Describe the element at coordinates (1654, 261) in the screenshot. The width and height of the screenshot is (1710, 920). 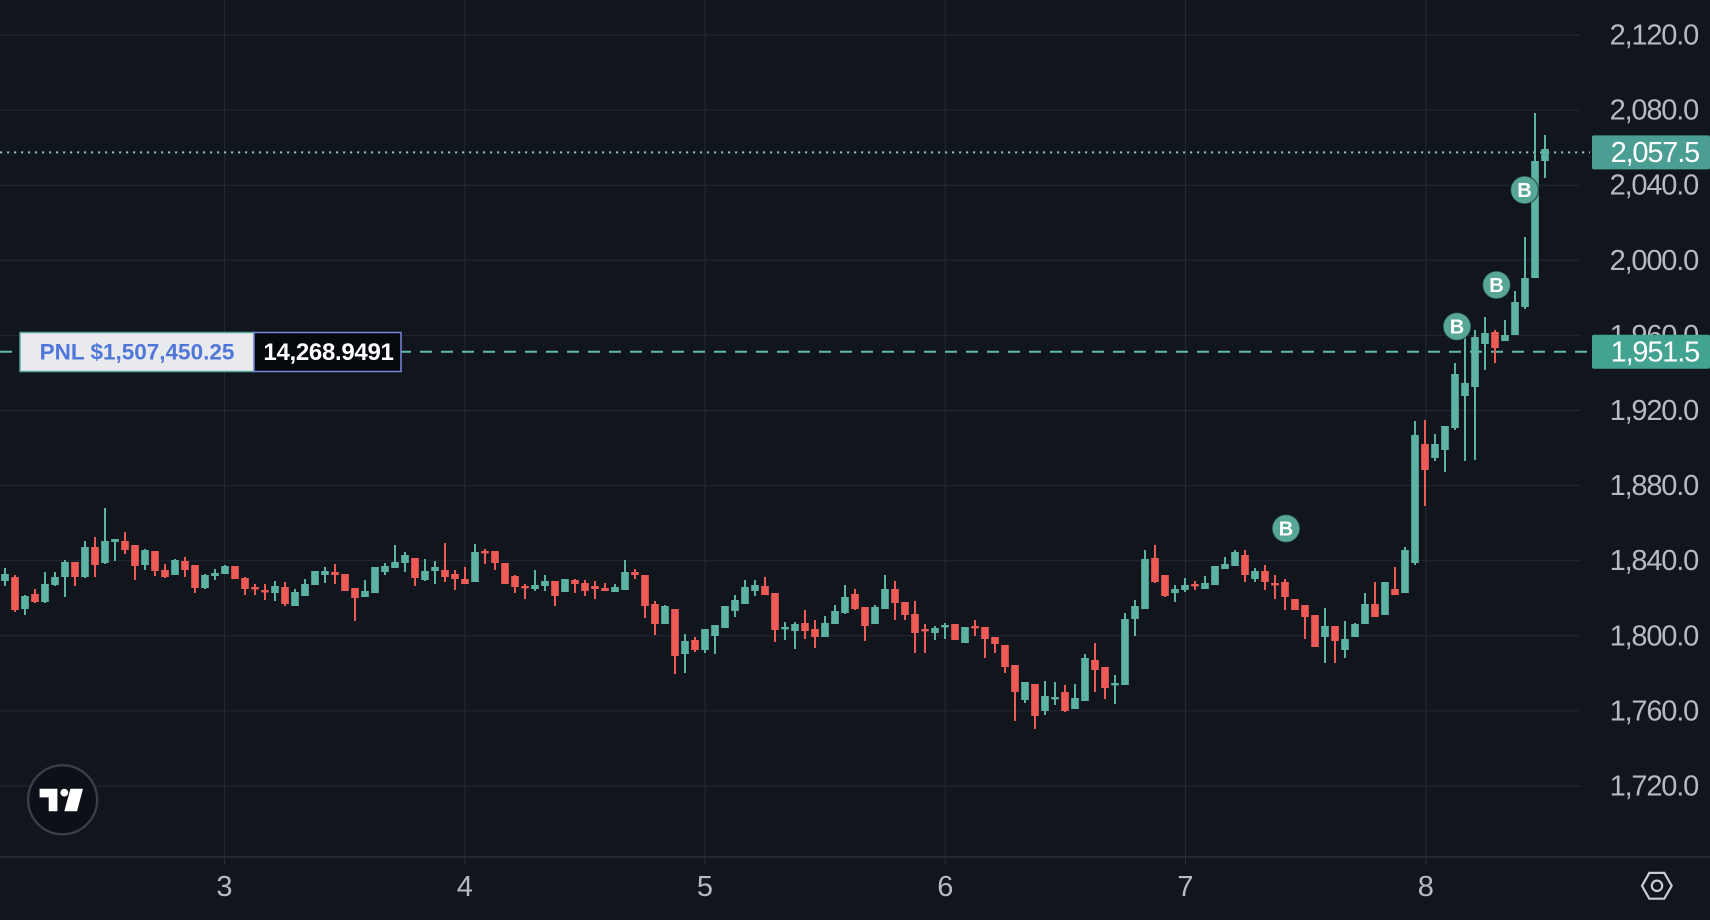
I see `svg-text: 2,000.0` at that location.